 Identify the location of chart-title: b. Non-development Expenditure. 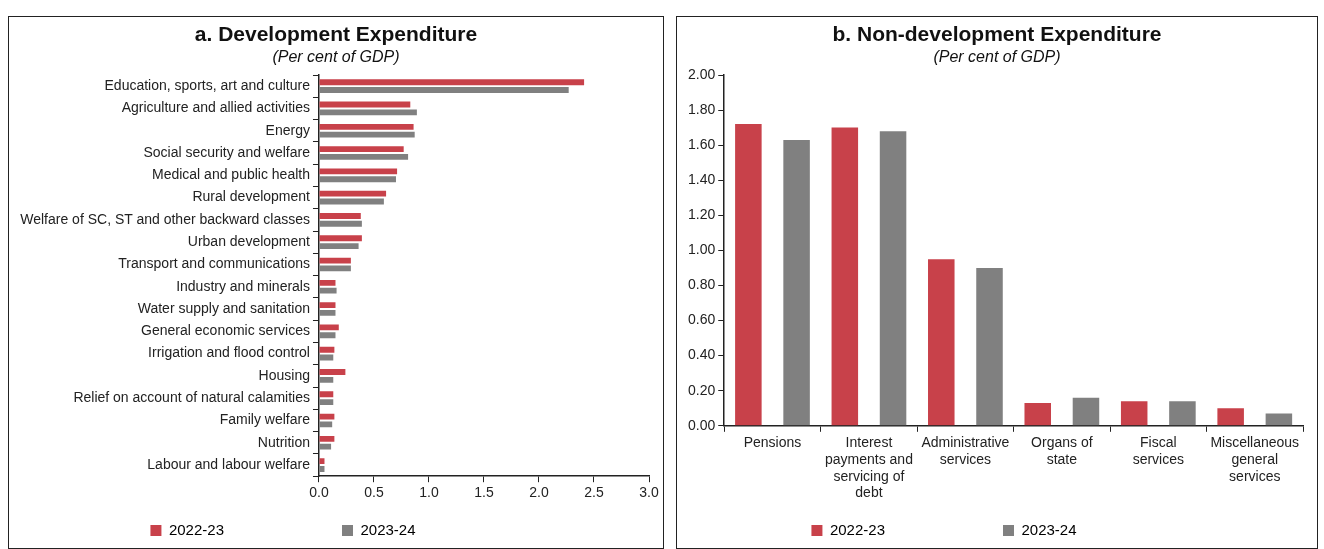
(997, 34).